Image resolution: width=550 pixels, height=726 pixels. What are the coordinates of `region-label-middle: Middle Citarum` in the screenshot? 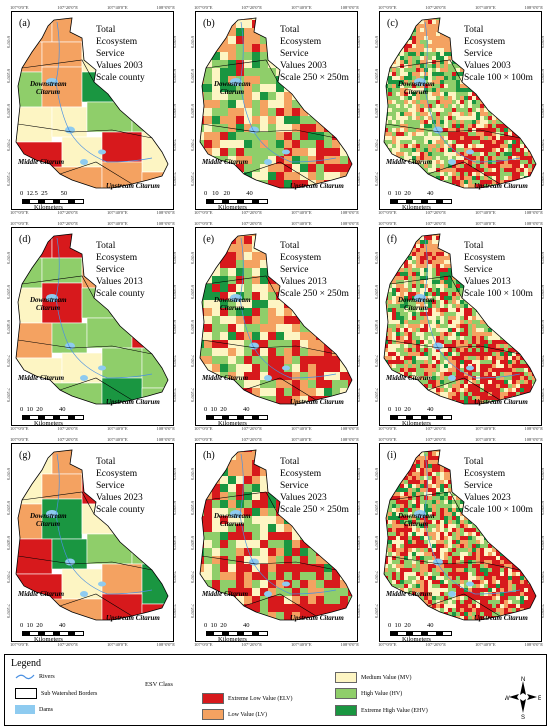 It's located at (409, 162).